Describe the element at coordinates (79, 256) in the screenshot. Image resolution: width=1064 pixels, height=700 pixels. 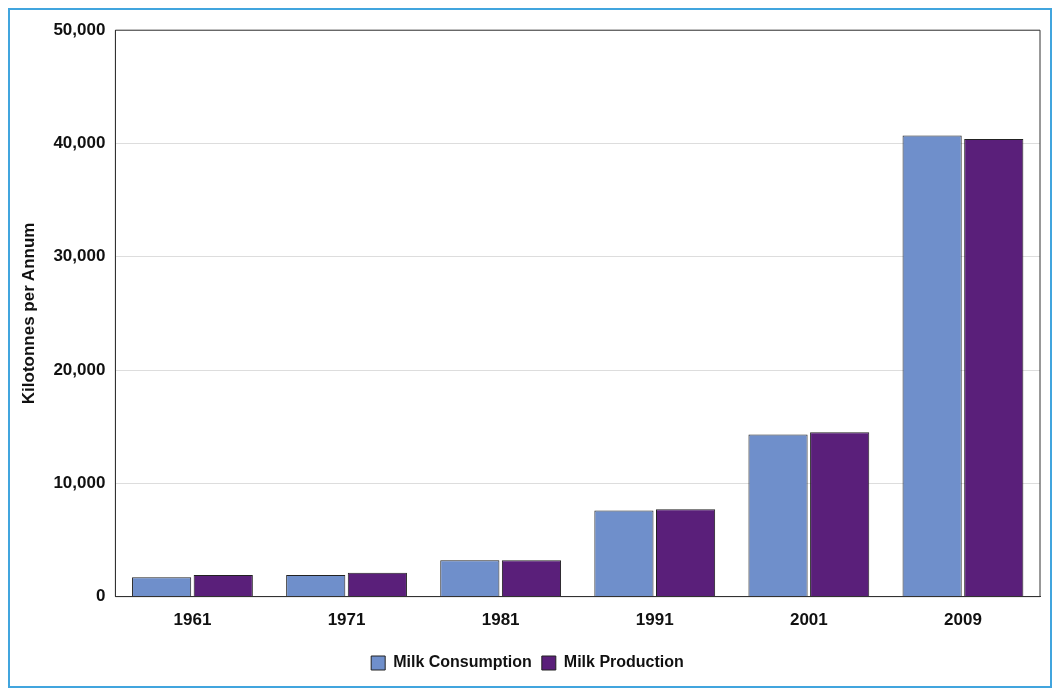
I see `y-tick-label: 30,000` at that location.